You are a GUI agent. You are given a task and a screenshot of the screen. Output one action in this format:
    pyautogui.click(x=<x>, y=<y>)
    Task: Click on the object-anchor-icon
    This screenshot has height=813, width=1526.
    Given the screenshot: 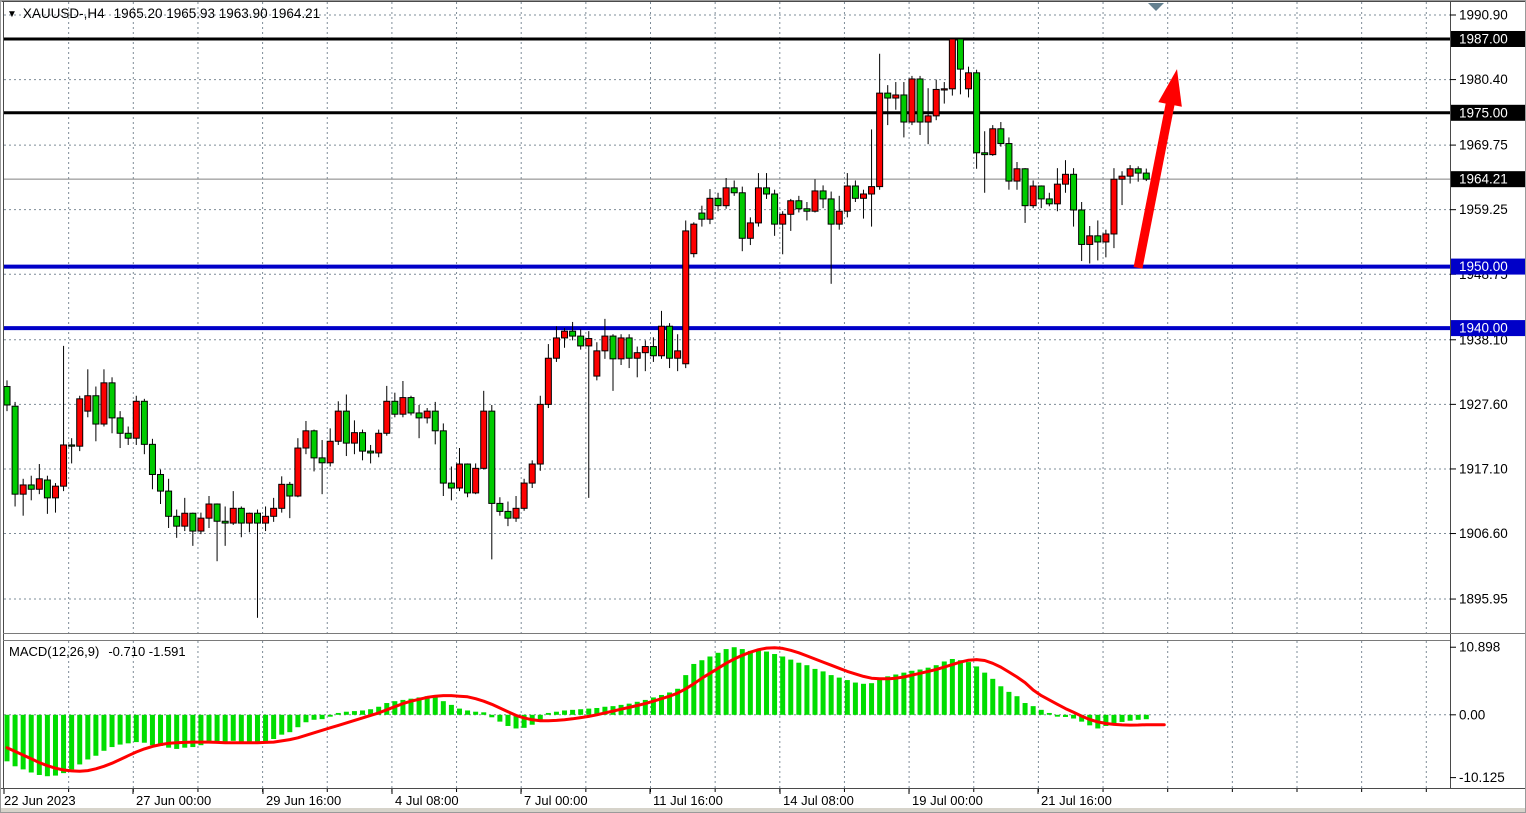 What is the action you would take?
    pyautogui.click(x=1156, y=7)
    